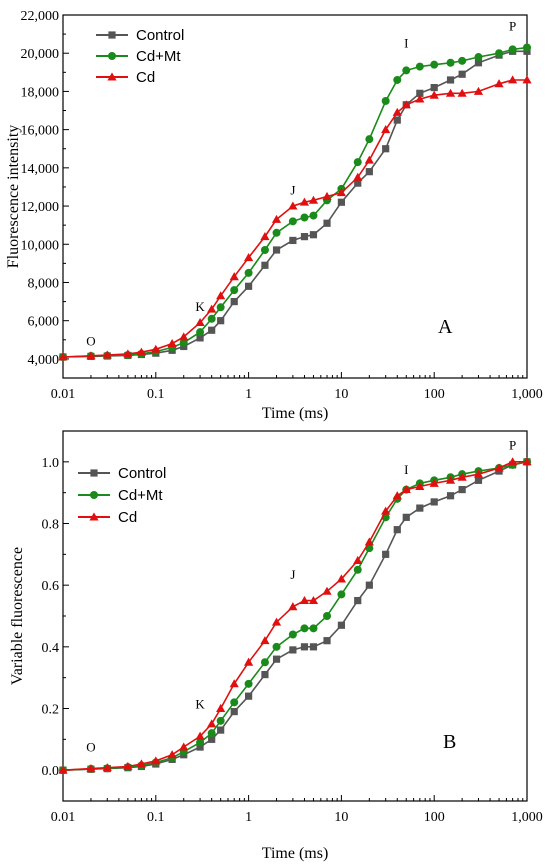 The width and height of the screenshot is (550, 868). I want to click on legend: Control Cd+Mt Cd, so click(140, 56).